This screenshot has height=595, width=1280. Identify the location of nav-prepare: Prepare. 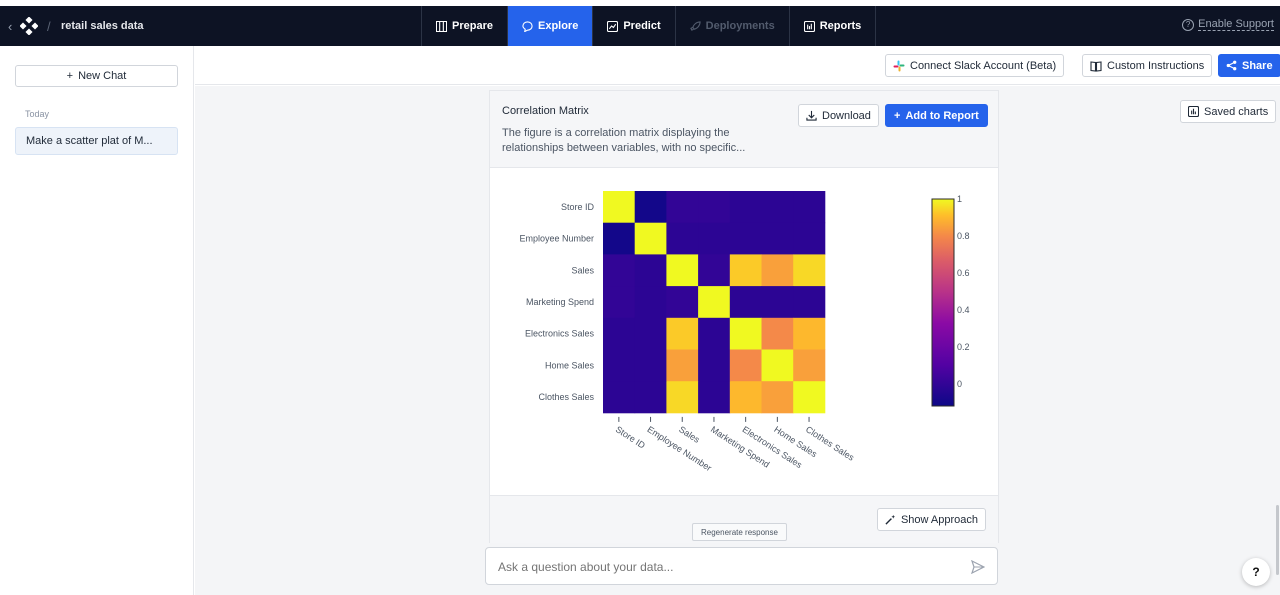
(464, 26).